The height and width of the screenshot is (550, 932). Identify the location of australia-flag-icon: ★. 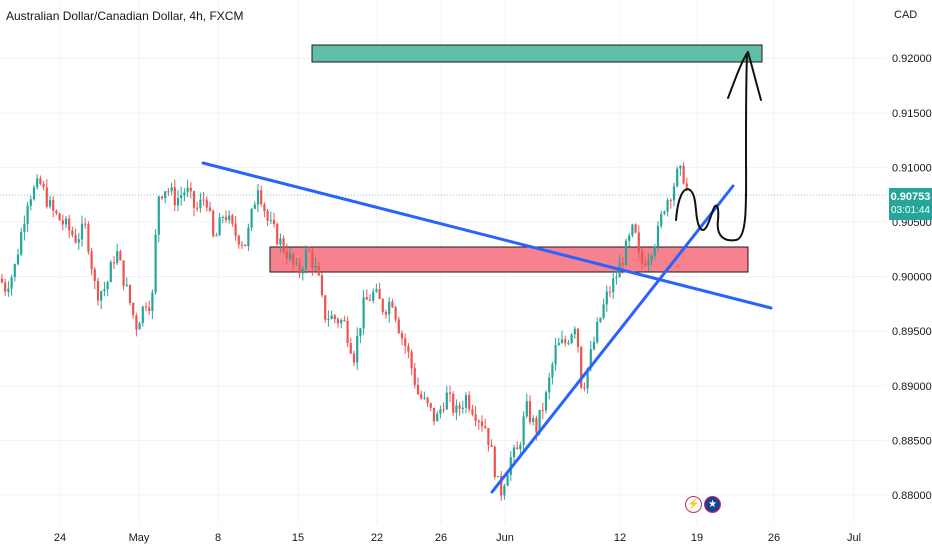
(712, 504).